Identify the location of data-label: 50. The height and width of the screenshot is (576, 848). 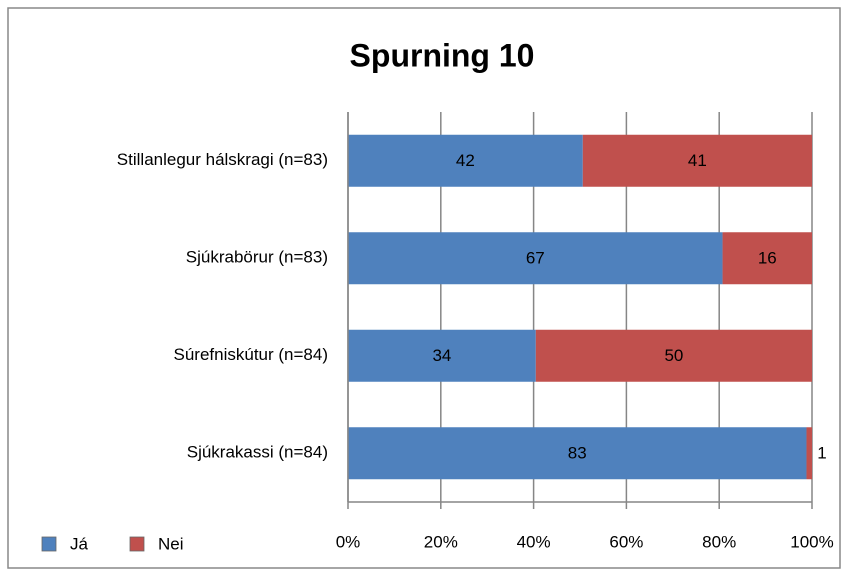
(673, 355).